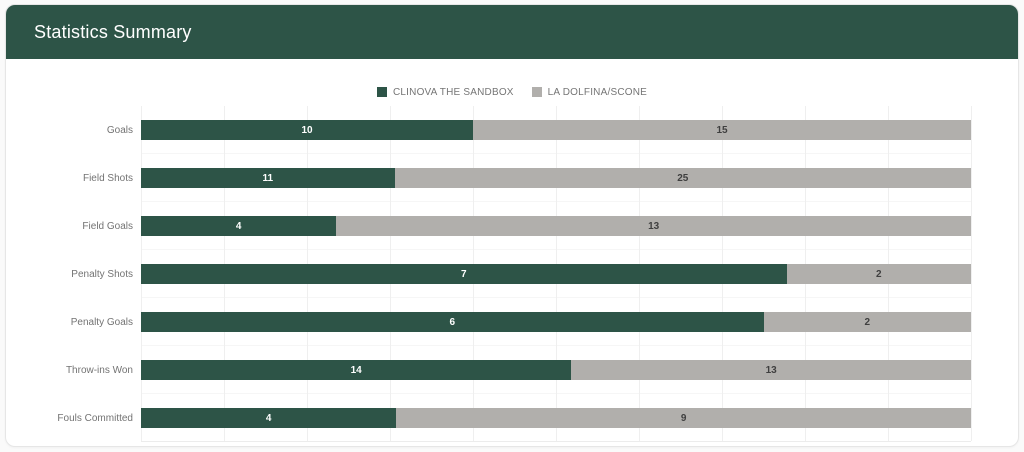 The width and height of the screenshot is (1024, 452). I want to click on chart-legend: CLINOVA THE SANDBOX LA DOLFINA/SCONE, so click(512, 92).